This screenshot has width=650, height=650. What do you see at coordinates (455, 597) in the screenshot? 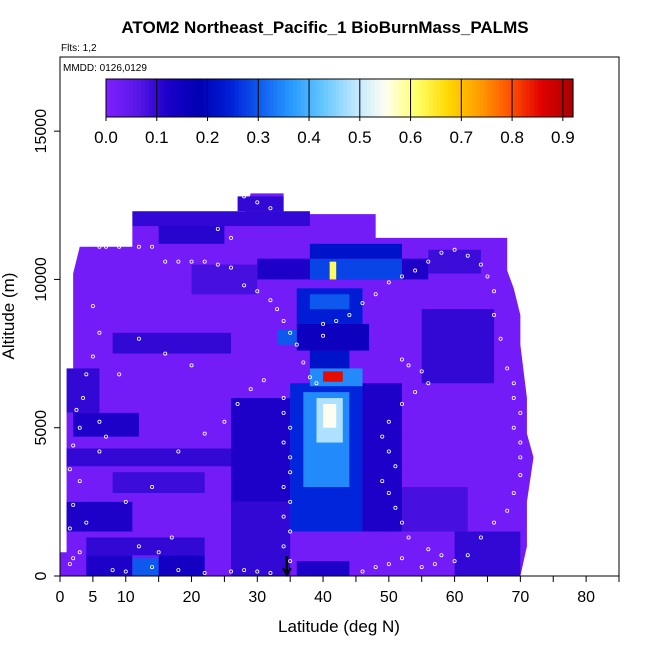
I see `x-tick-label: 60` at bounding box center [455, 597].